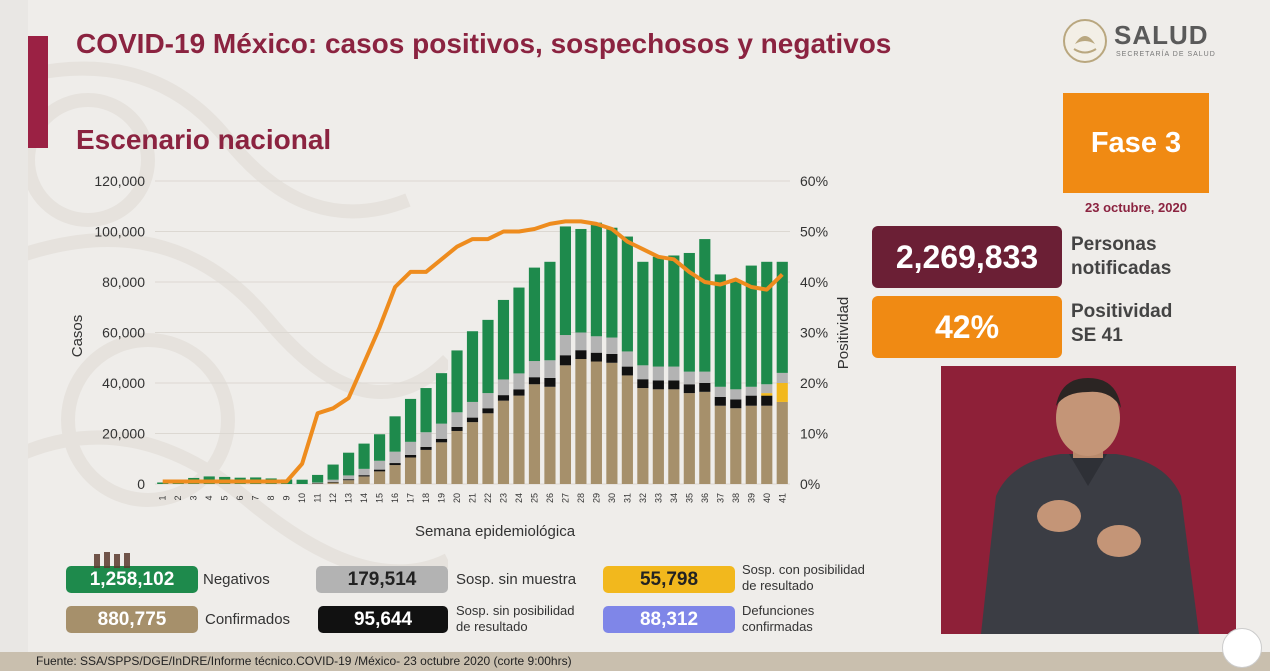 The width and height of the screenshot is (1270, 671). Describe the element at coordinates (1136, 143) in the screenshot. I see `phase-badge: Fase 3` at that location.